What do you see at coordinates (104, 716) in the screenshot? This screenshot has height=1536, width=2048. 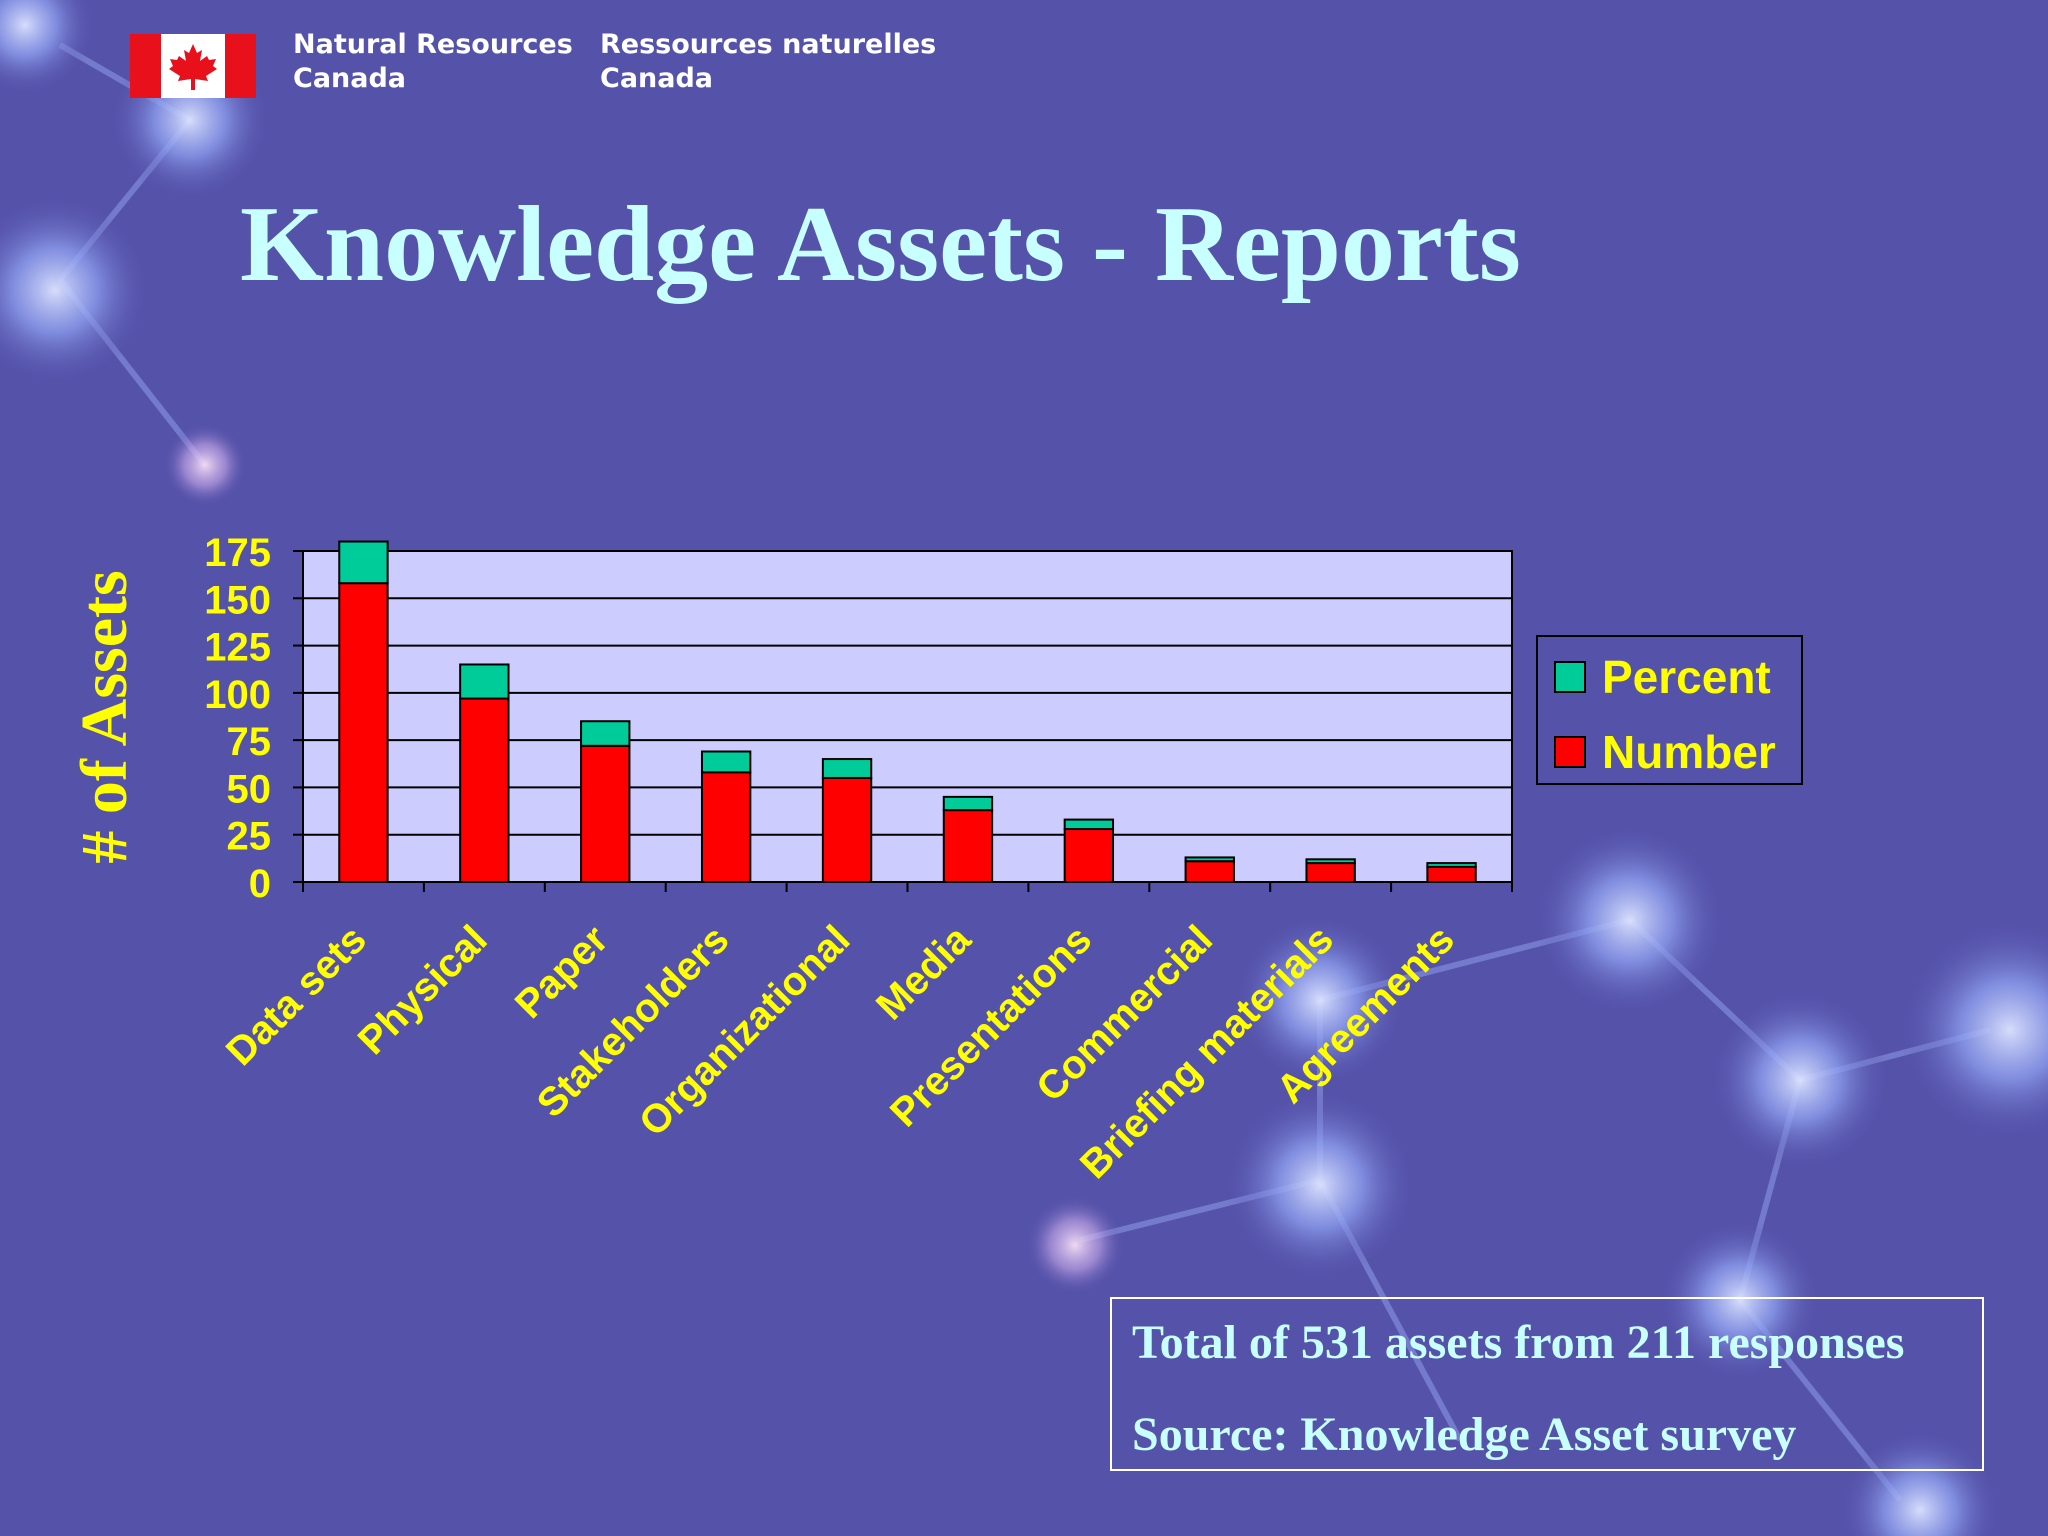 I see `y-axis-label: # of Assets` at bounding box center [104, 716].